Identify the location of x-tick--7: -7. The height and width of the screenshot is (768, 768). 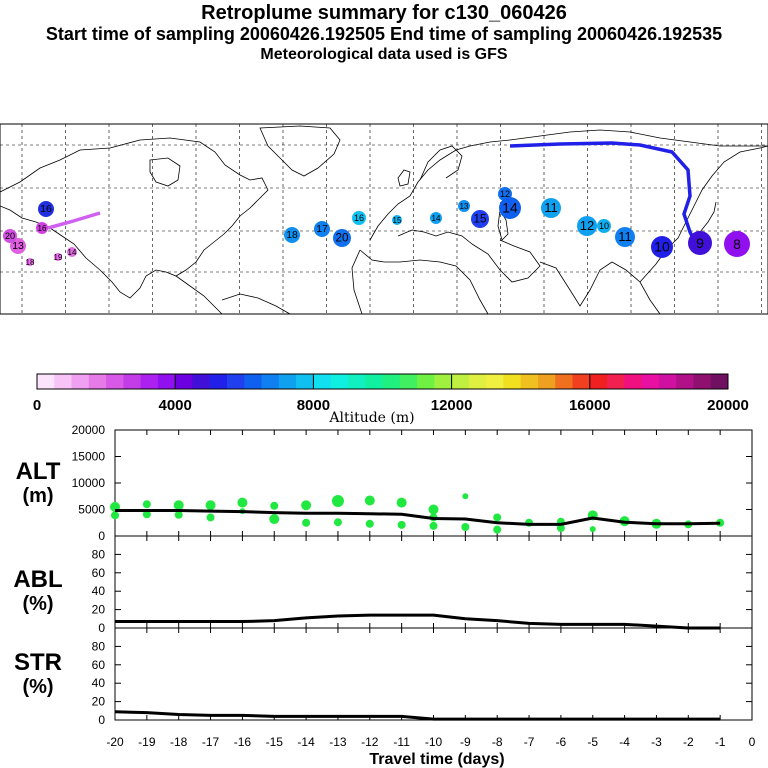
(529, 742).